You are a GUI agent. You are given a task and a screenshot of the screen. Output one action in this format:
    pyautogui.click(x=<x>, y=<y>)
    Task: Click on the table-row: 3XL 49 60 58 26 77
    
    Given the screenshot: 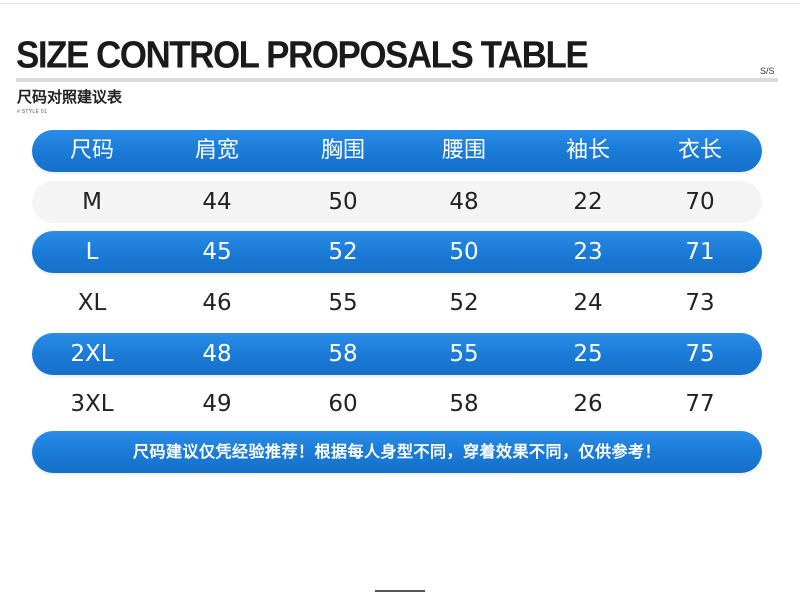 What is the action you would take?
    pyautogui.click(x=397, y=404)
    